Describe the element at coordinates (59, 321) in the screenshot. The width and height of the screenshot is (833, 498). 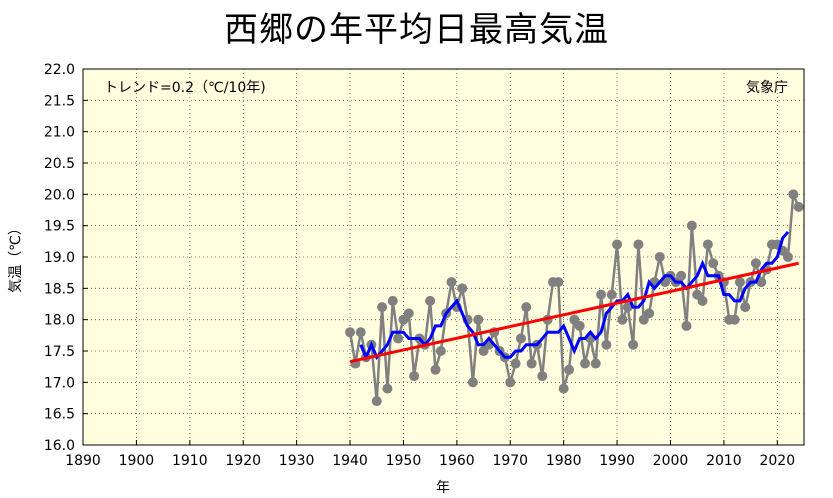
I see `y-tick-label: 18.0` at that location.